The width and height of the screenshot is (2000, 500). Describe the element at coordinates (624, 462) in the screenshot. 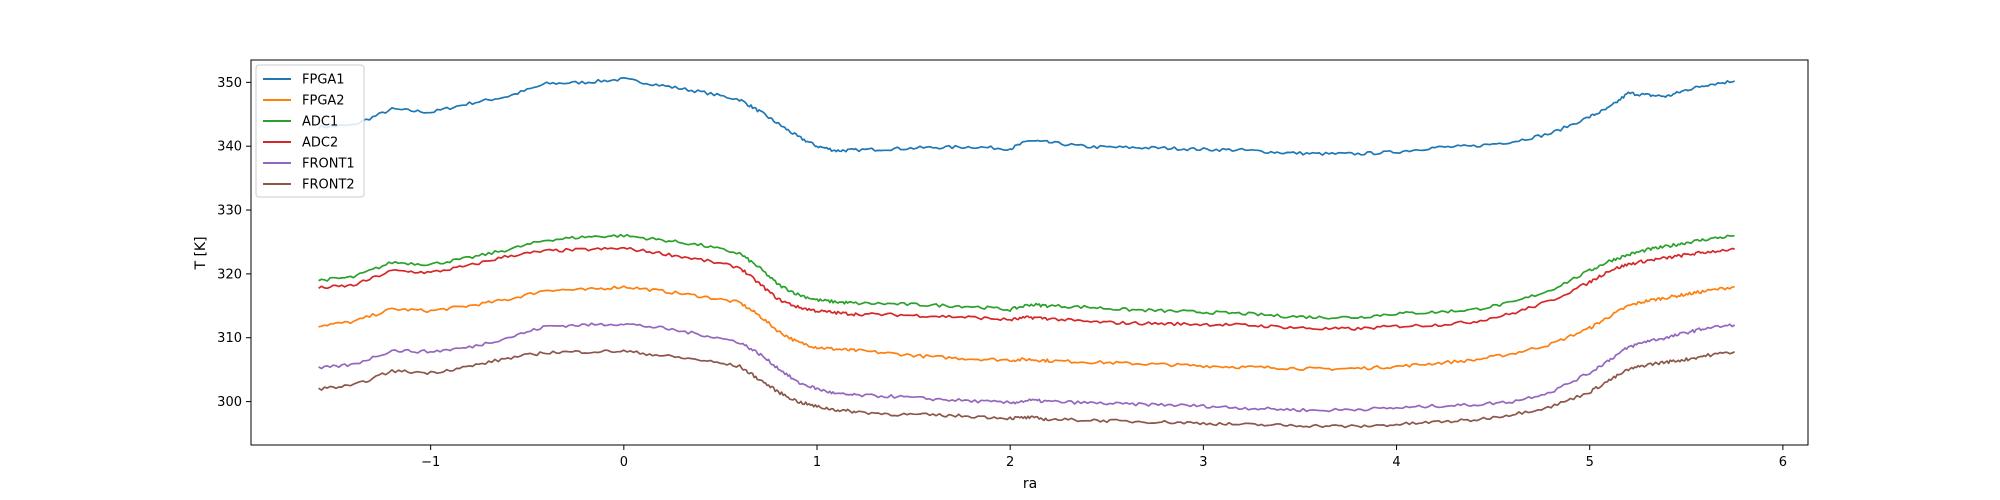

I see `x-tick-label: 0` at that location.